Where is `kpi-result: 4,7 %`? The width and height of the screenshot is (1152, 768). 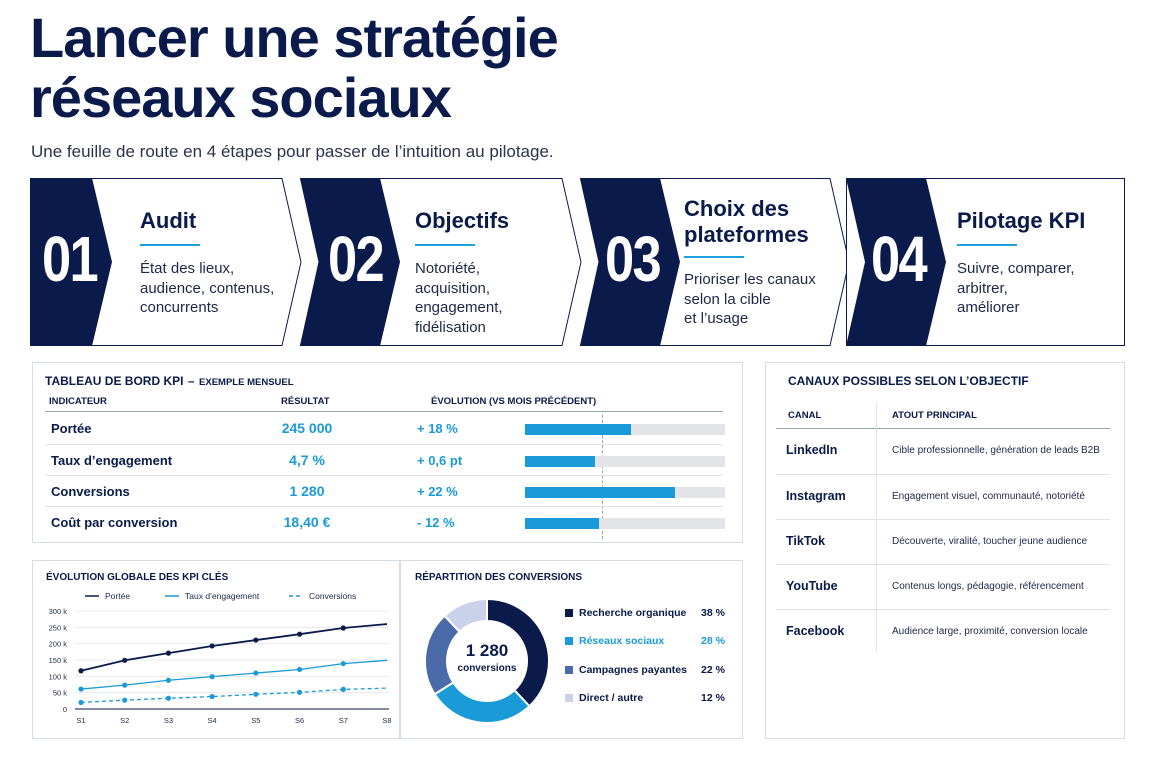
kpi-result: 4,7 % is located at coordinates (307, 460).